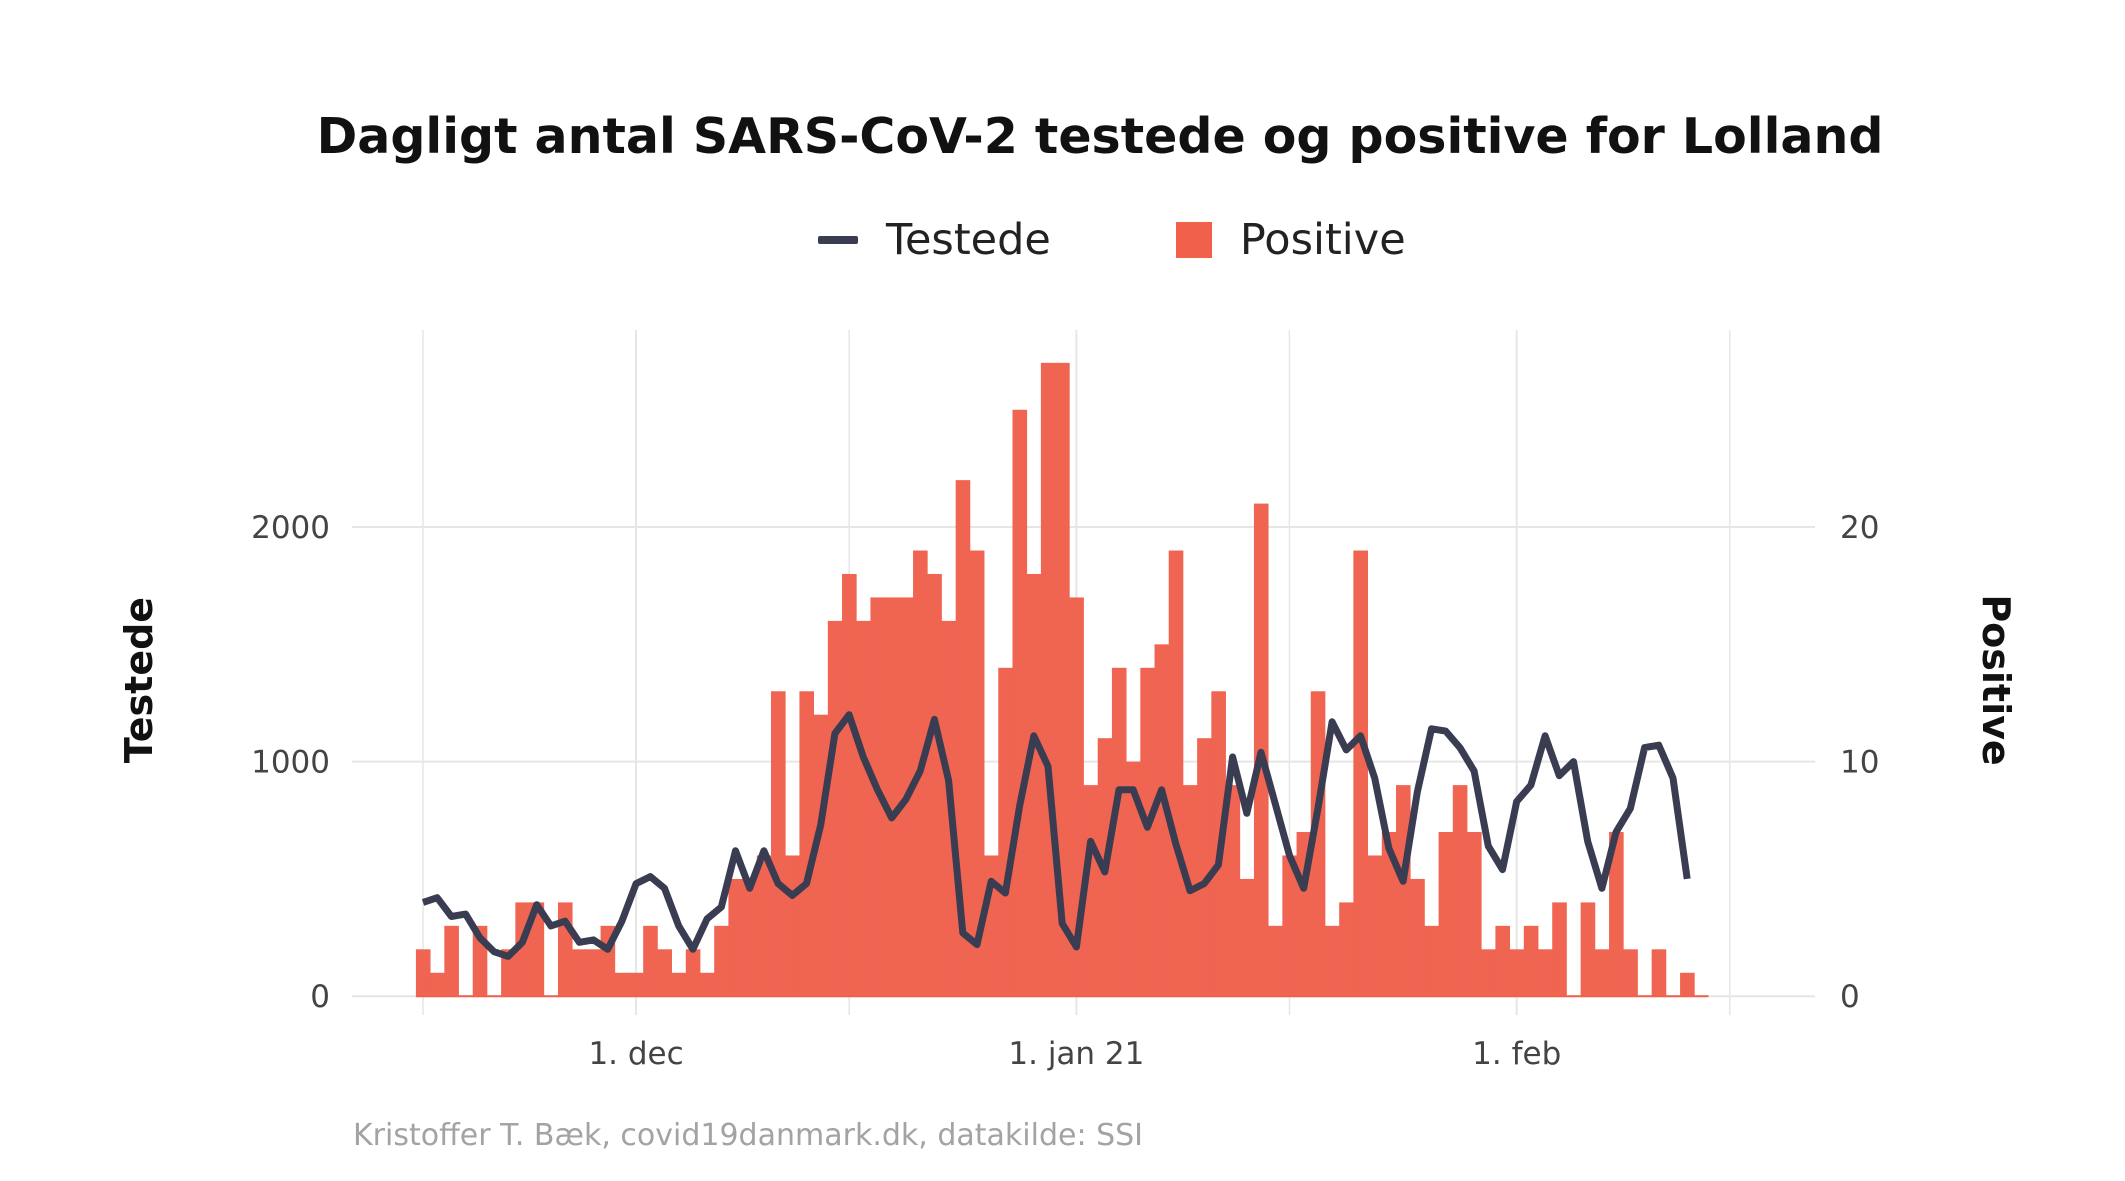 Image resolution: width=2125 pixels, height=1181 pixels. I want to click on y-axis-title-left: Testede, so click(139, 680).